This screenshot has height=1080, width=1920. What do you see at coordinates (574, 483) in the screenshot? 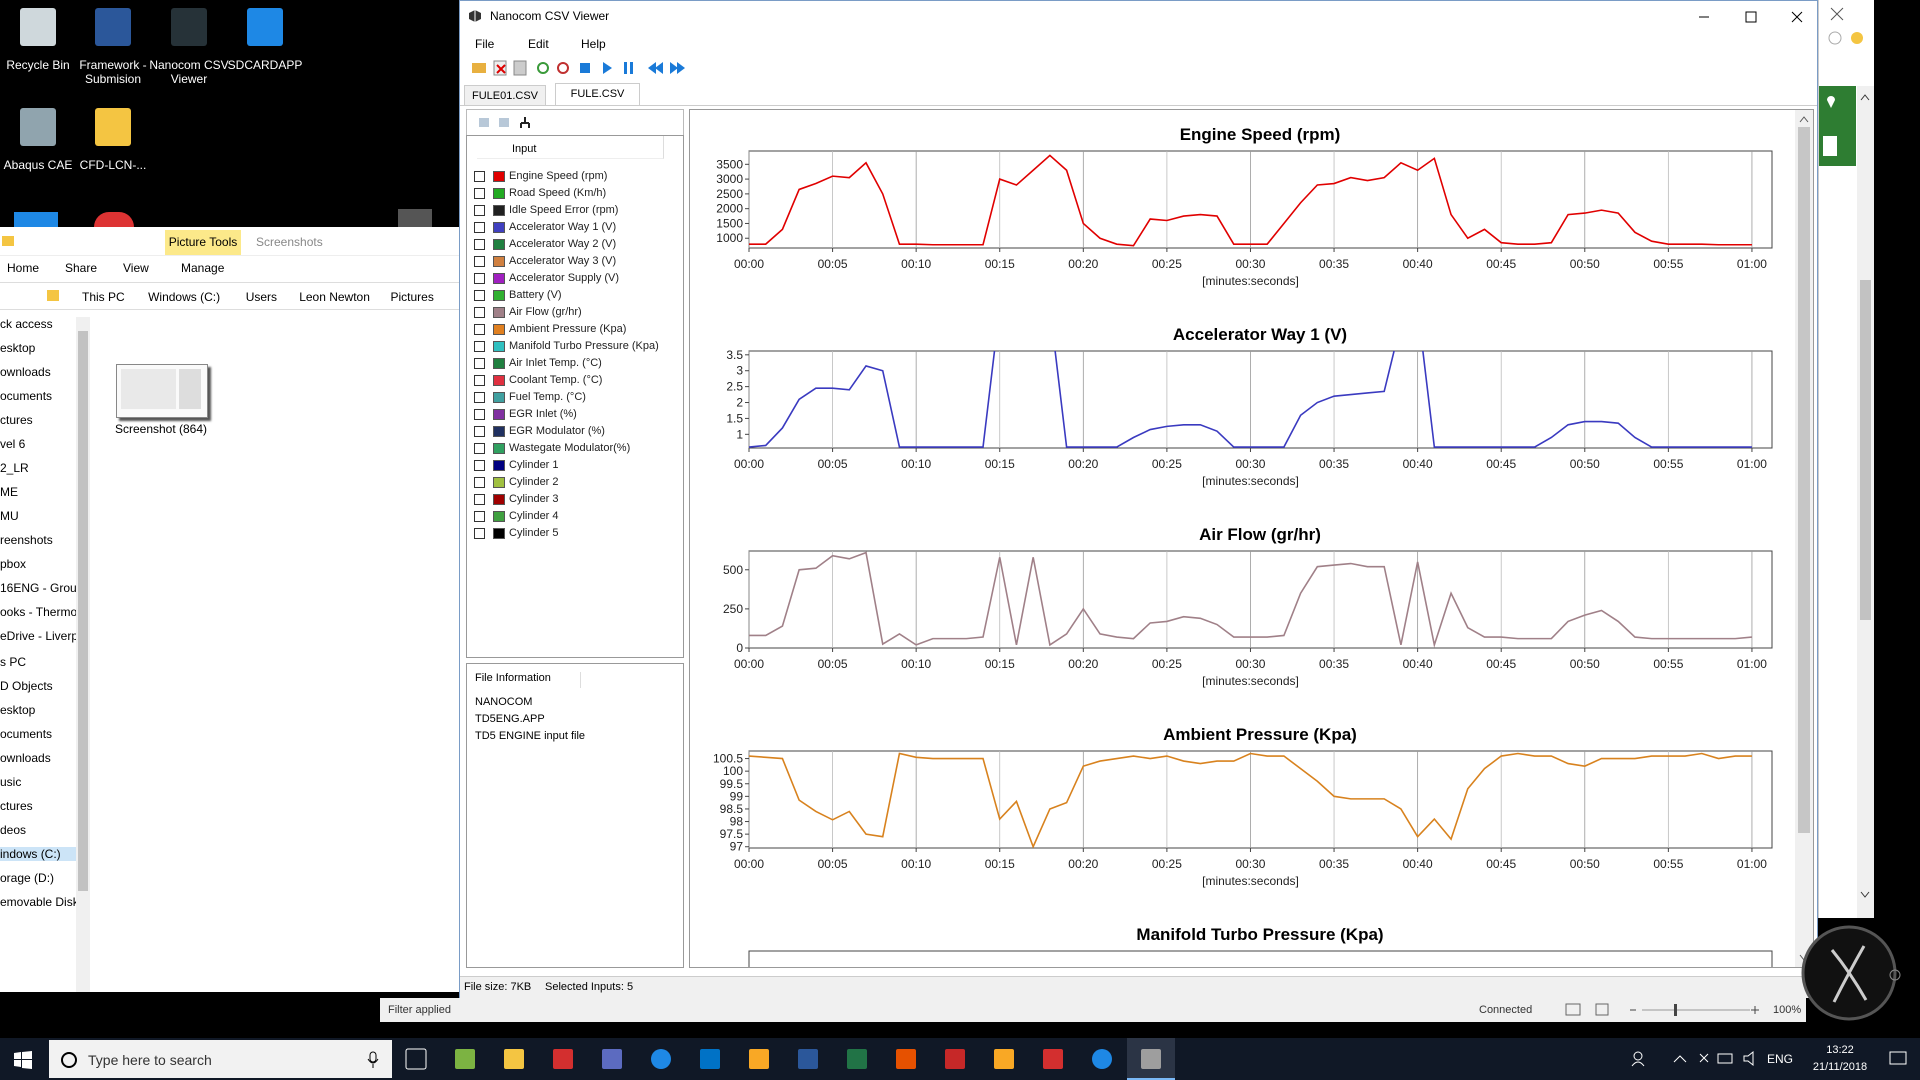
I see `input-row: Cylinder 2` at bounding box center [574, 483].